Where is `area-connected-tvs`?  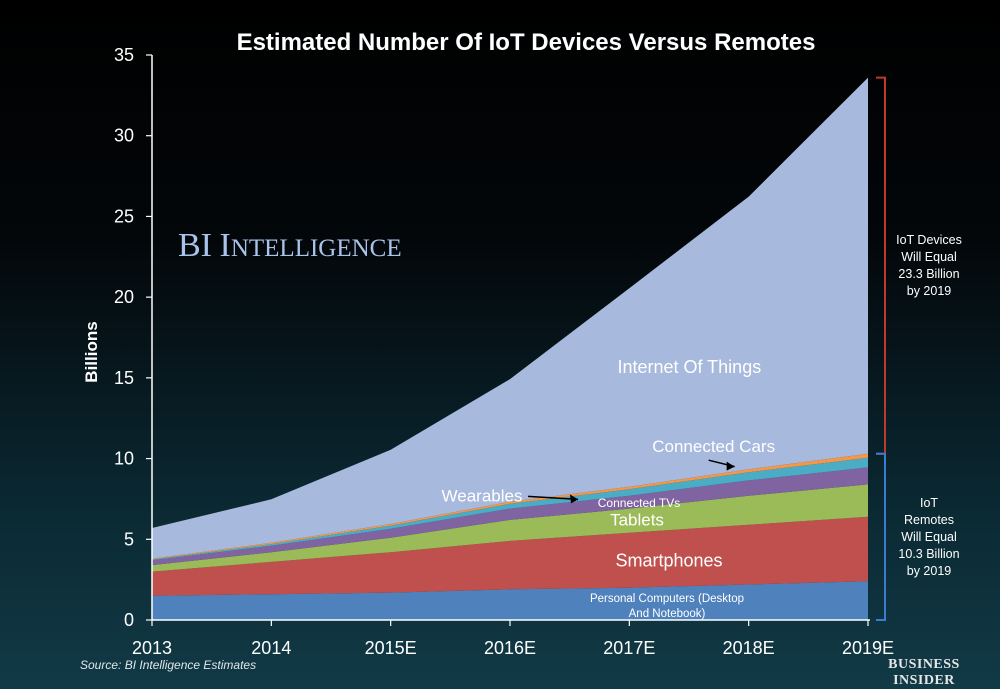 area-connected-tvs is located at coordinates (510, 516).